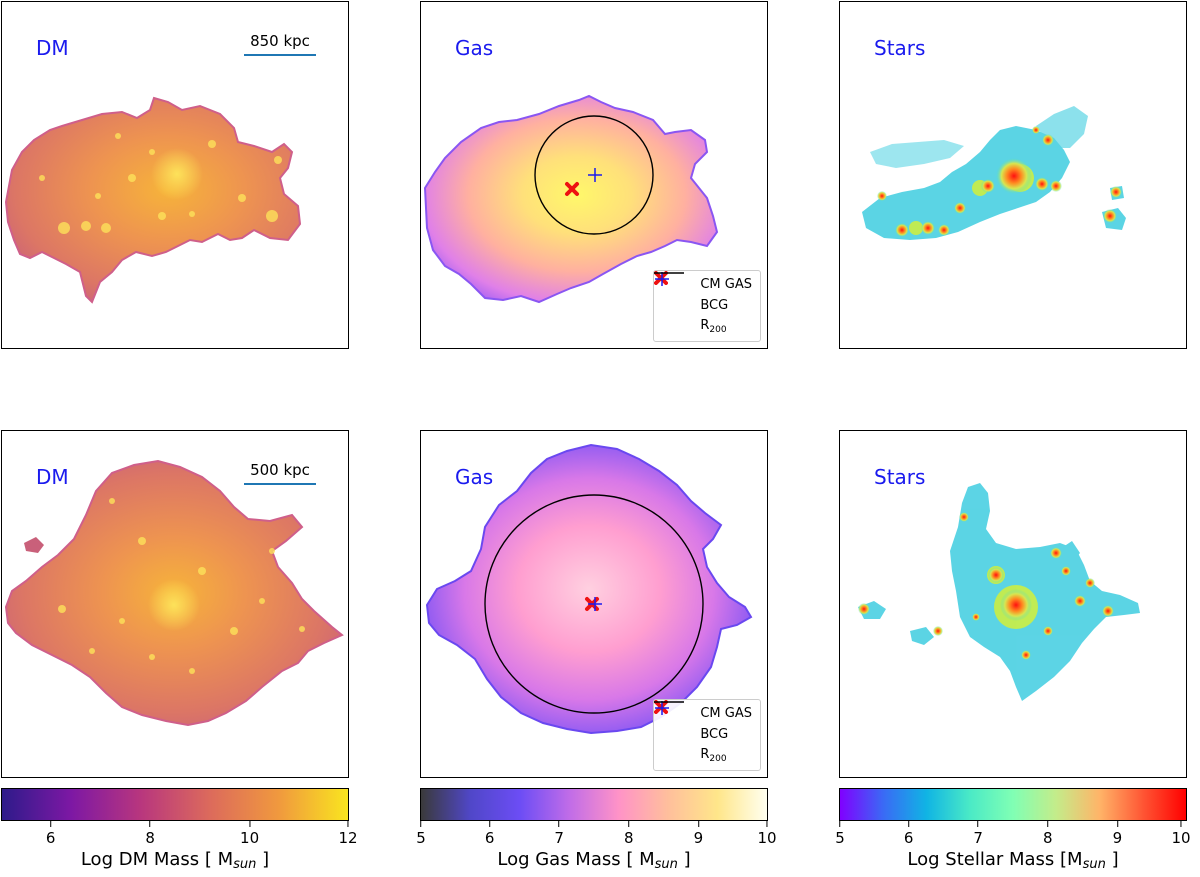 This screenshot has height=877, width=1200. I want to click on dm-colorbar, so click(175, 804).